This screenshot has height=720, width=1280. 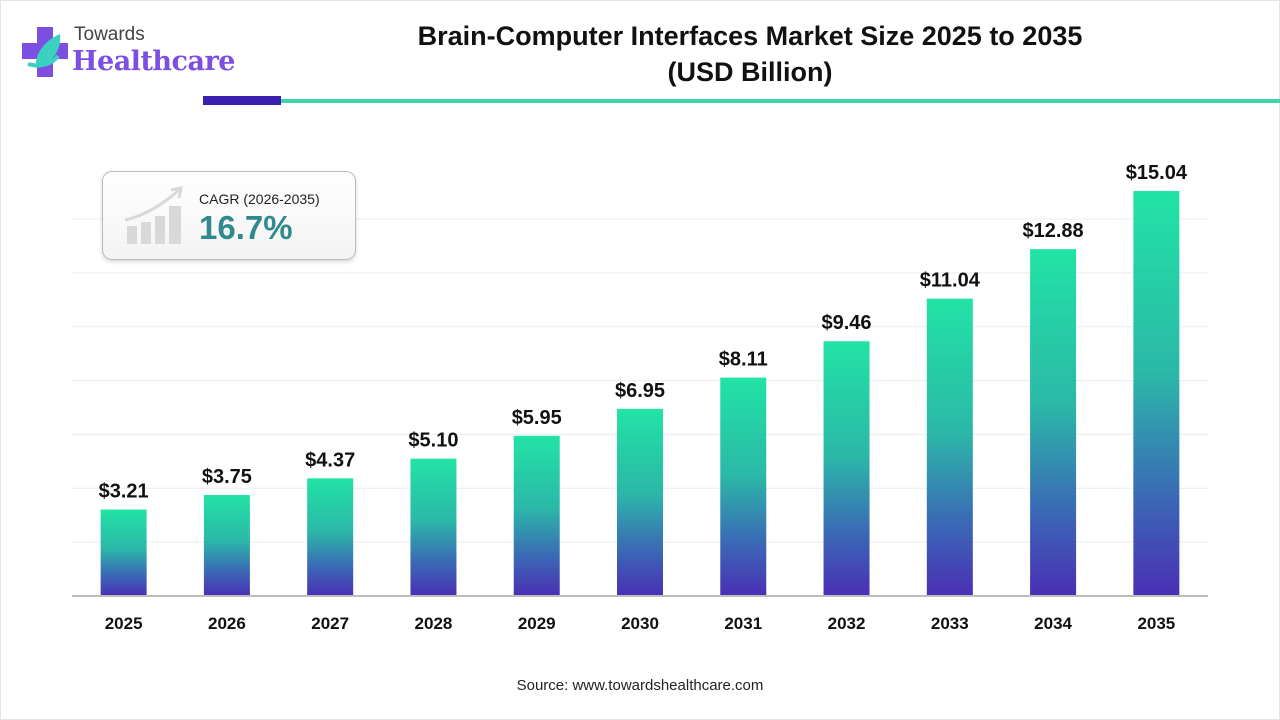 I want to click on data-label: $15.04, so click(x=1157, y=173).